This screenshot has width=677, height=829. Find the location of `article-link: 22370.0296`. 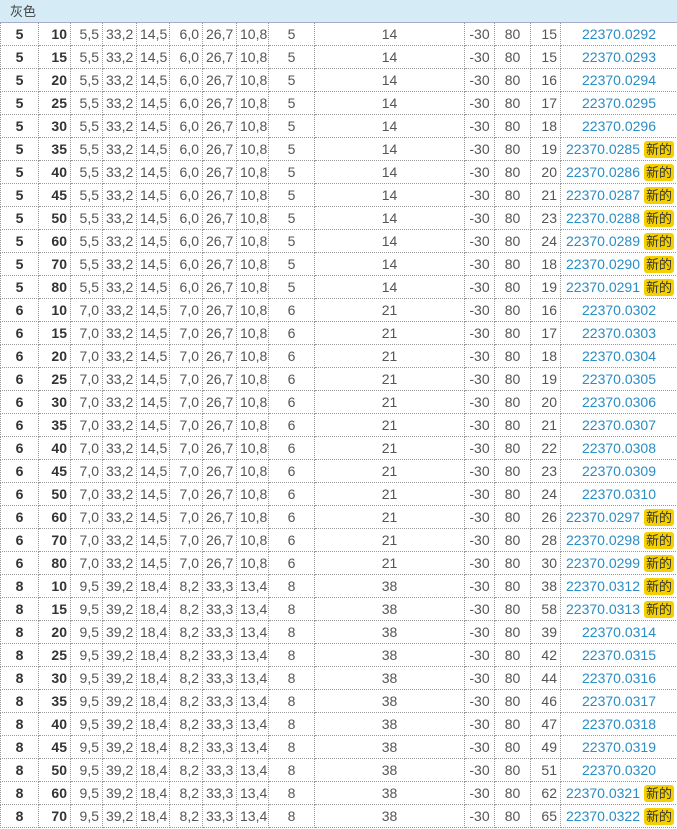

article-link: 22370.0296 is located at coordinates (619, 126).